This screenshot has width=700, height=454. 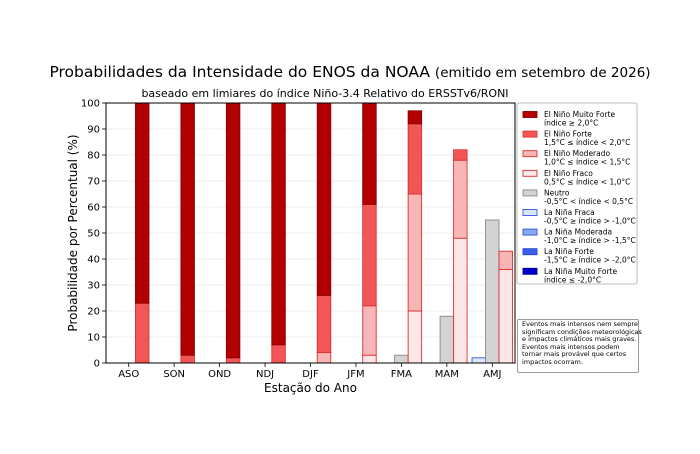 What do you see at coordinates (590, 260) in the screenshot?
I see `legend-range-7: -1,5°C ≥ índice > -2,0°C` at bounding box center [590, 260].